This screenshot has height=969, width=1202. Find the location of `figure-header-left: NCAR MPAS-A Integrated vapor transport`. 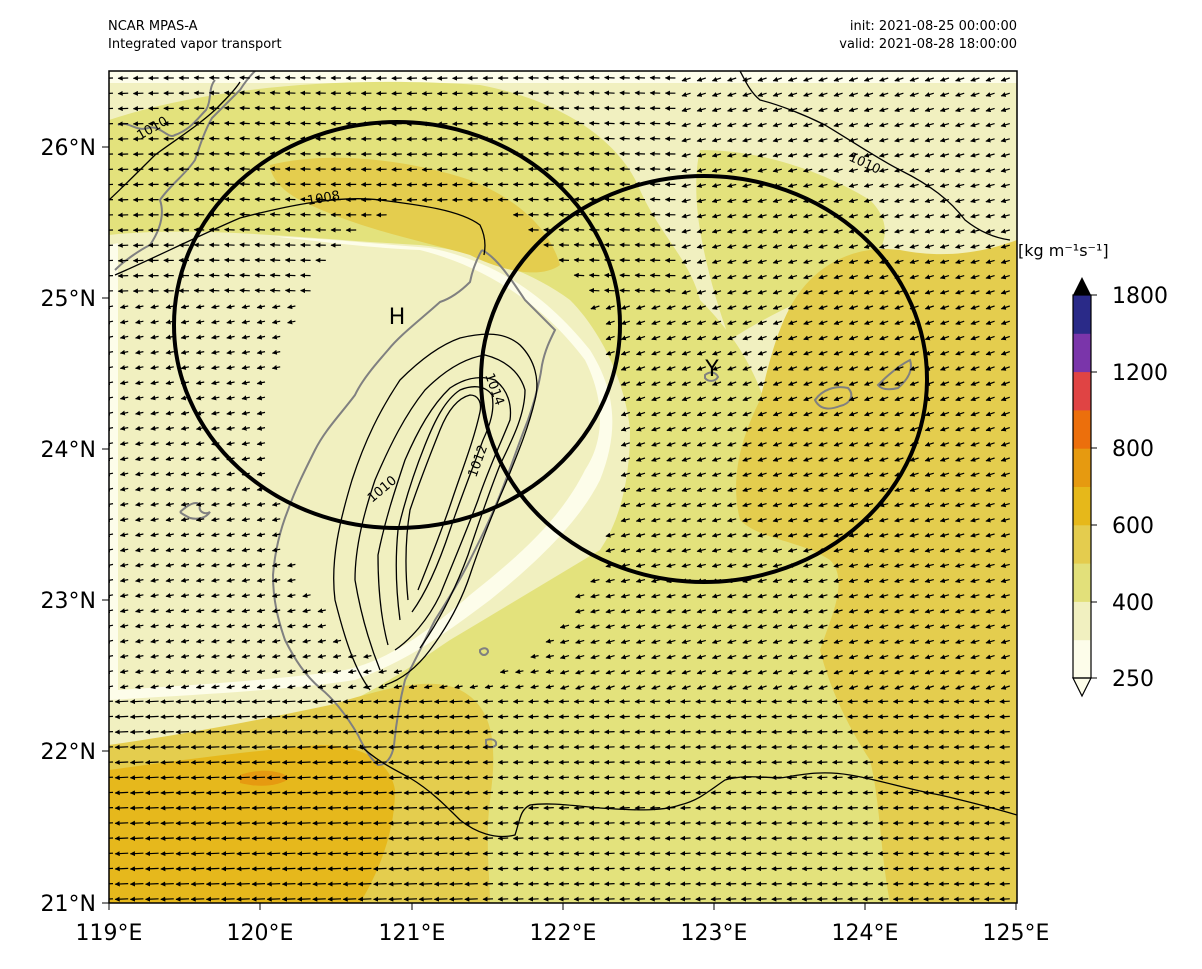

figure-header-left: NCAR MPAS-A Integrated vapor transport is located at coordinates (195, 36).